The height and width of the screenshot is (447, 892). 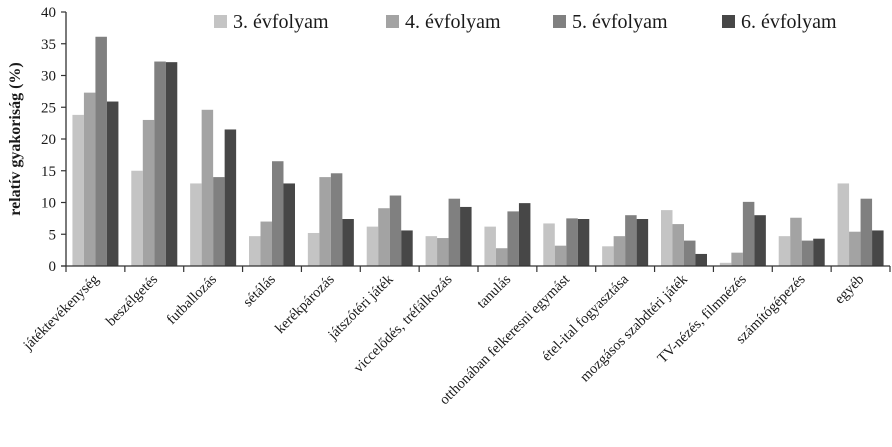 What do you see at coordinates (48, 172) in the screenshot?
I see `y-tick-label: 15` at bounding box center [48, 172].